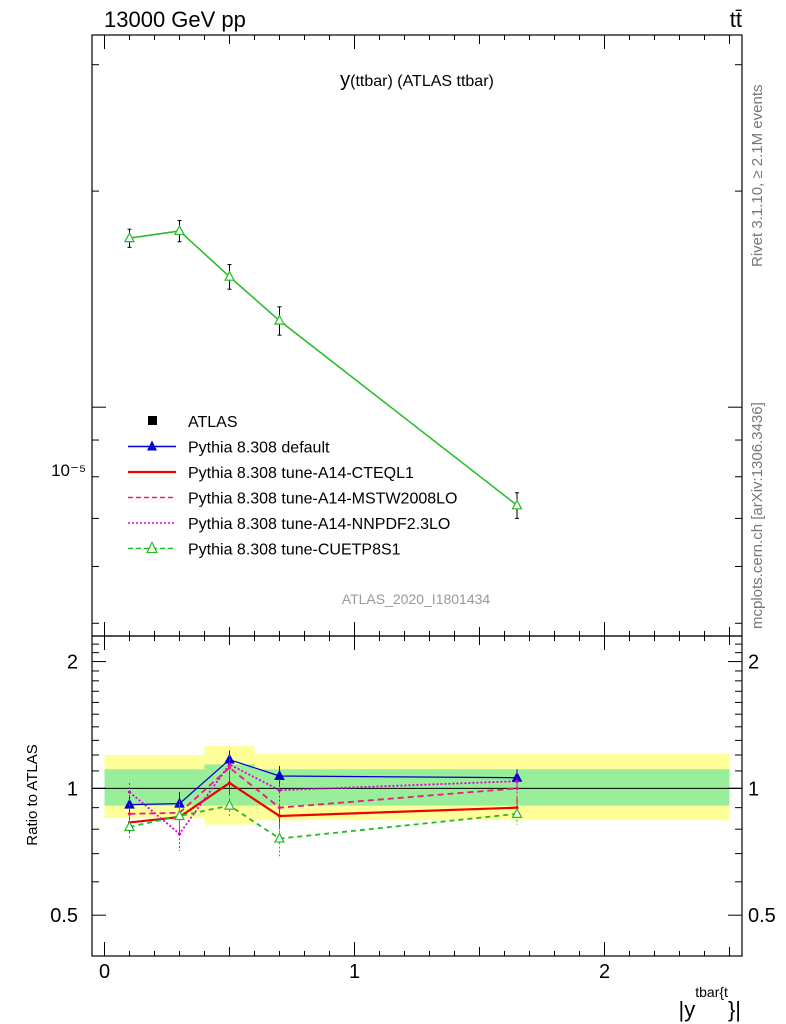 Image resolution: width=786 pixels, height=1024 pixels. Describe the element at coordinates (64, 916) in the screenshot. I see `ratio-y-tick-label-left: 0.5` at that location.